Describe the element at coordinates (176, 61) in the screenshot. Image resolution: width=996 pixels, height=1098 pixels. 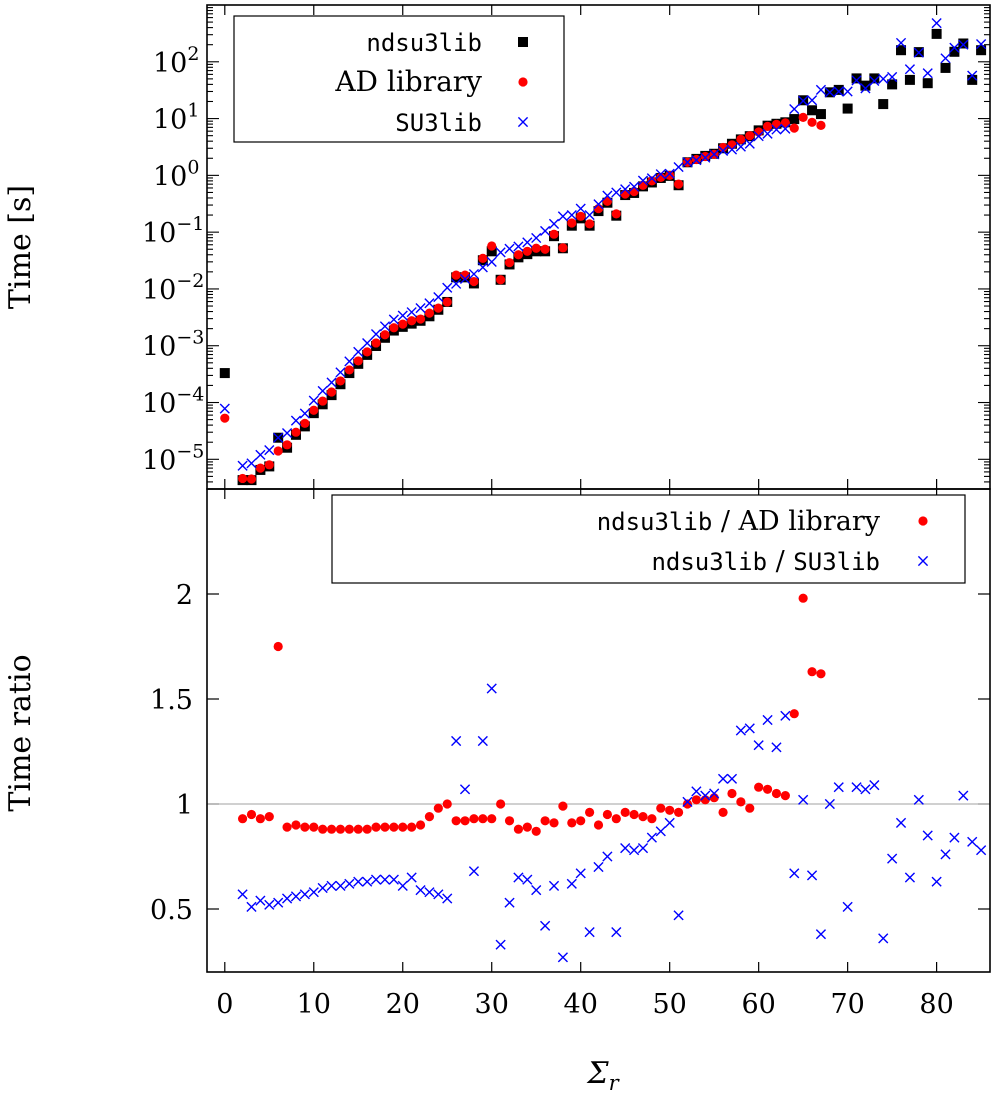
I see `top-y-tick-label: 10²` at that location.